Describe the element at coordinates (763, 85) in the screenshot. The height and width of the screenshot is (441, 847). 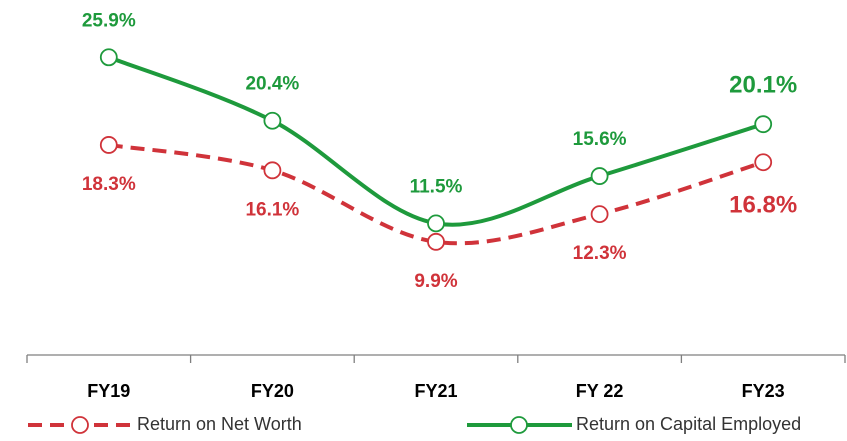
I see `data-label: 20.1%` at that location.